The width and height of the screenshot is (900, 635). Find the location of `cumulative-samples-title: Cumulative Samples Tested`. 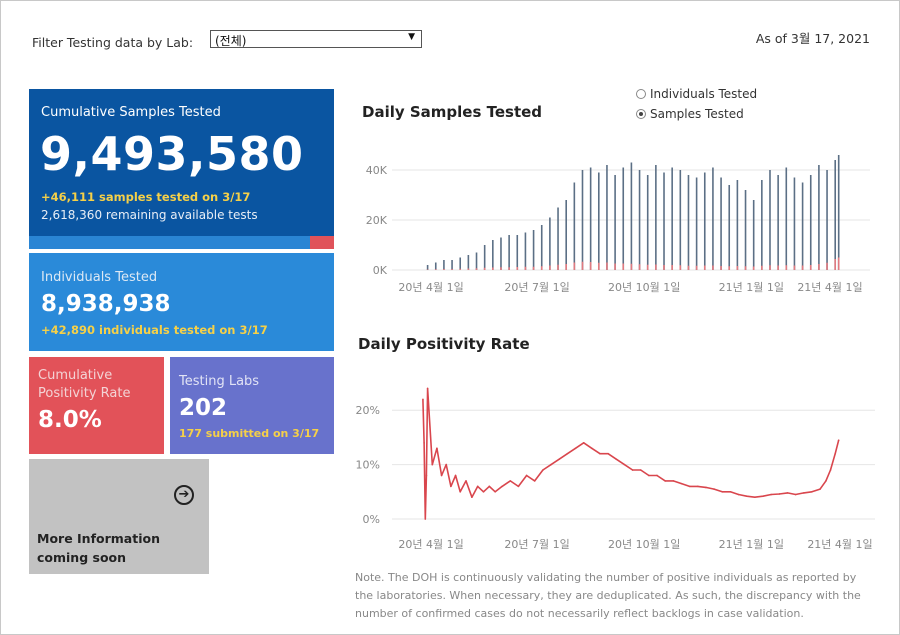

cumulative-samples-title: Cumulative Samples Tested is located at coordinates (131, 112).